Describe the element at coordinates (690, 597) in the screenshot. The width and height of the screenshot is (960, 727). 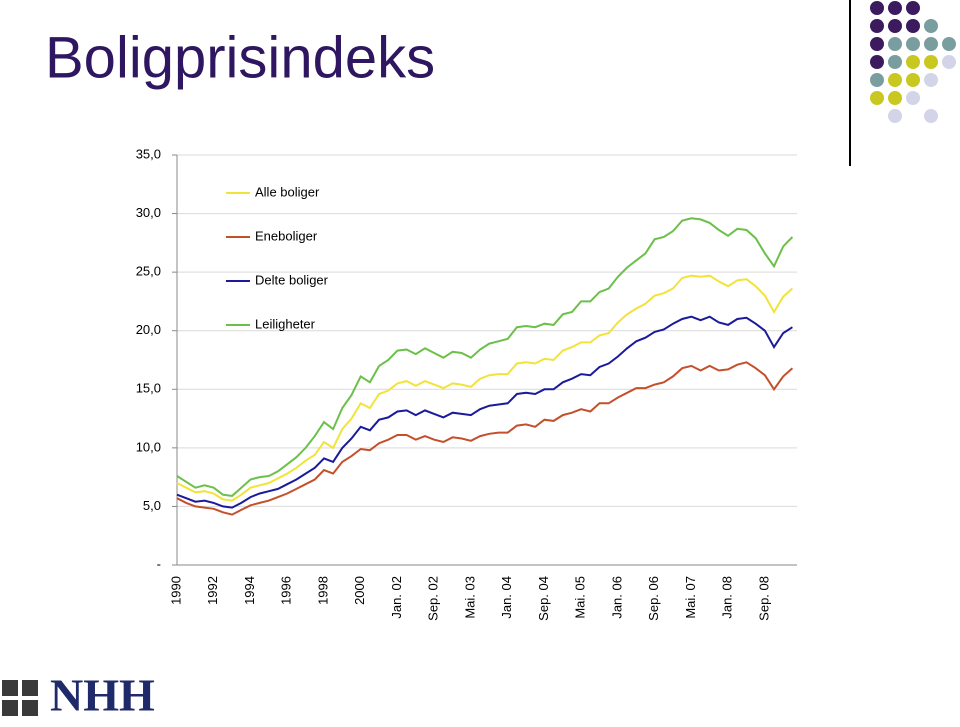
I see `x-tick-label: Mai. 07` at that location.